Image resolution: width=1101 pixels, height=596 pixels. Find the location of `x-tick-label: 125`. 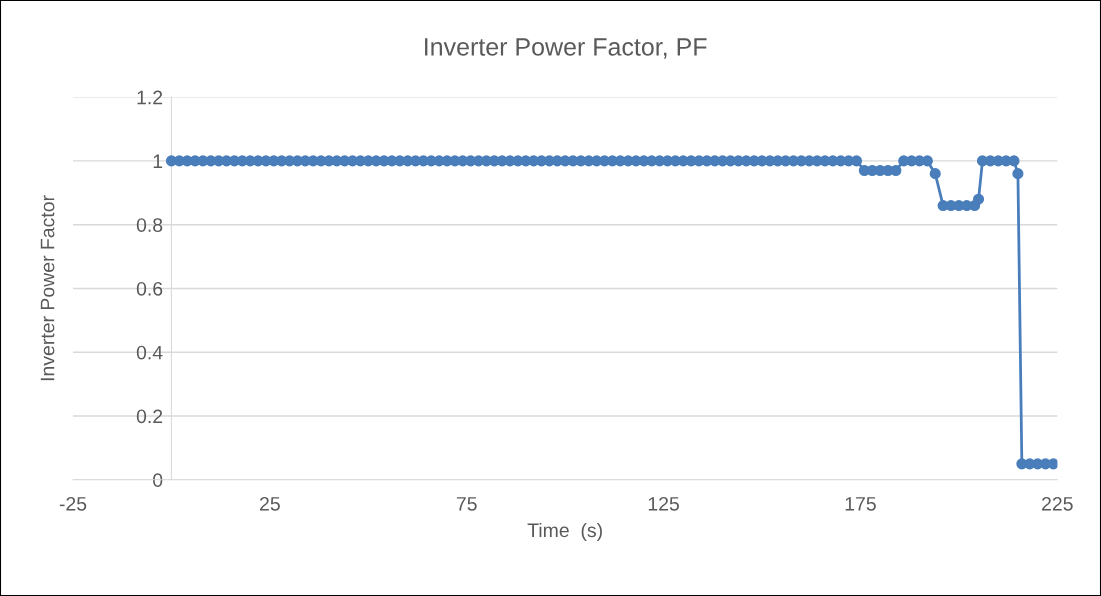

x-tick-label: 125 is located at coordinates (663, 503).